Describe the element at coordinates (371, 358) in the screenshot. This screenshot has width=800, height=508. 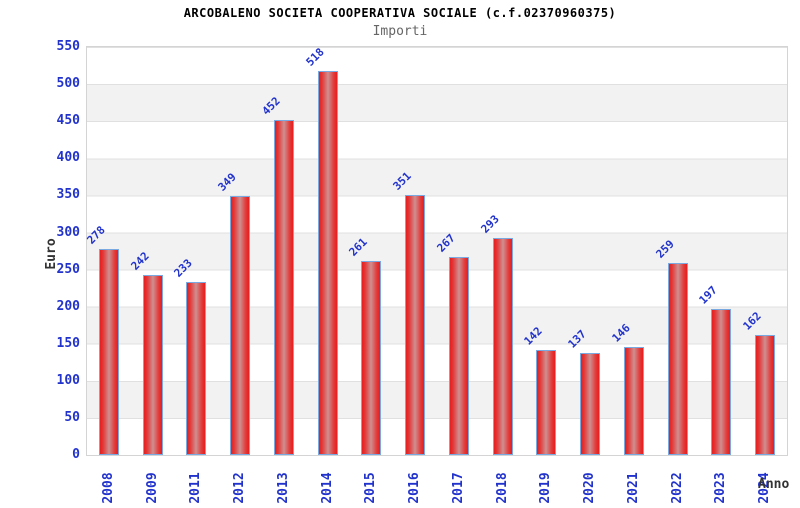
I see `bar-2015` at that location.